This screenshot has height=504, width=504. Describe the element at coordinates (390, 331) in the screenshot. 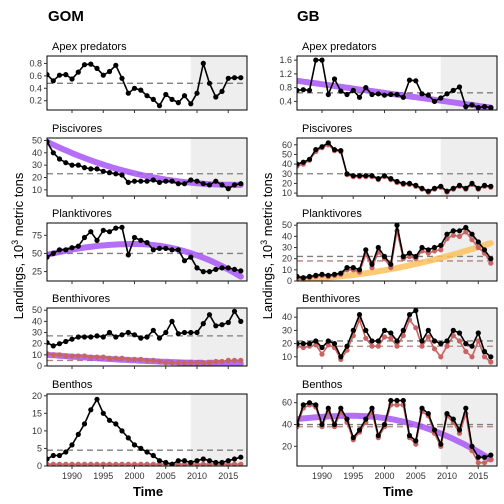

I see `panel-gb-benthivores: Benthivores 10 20 30 40` at that location.